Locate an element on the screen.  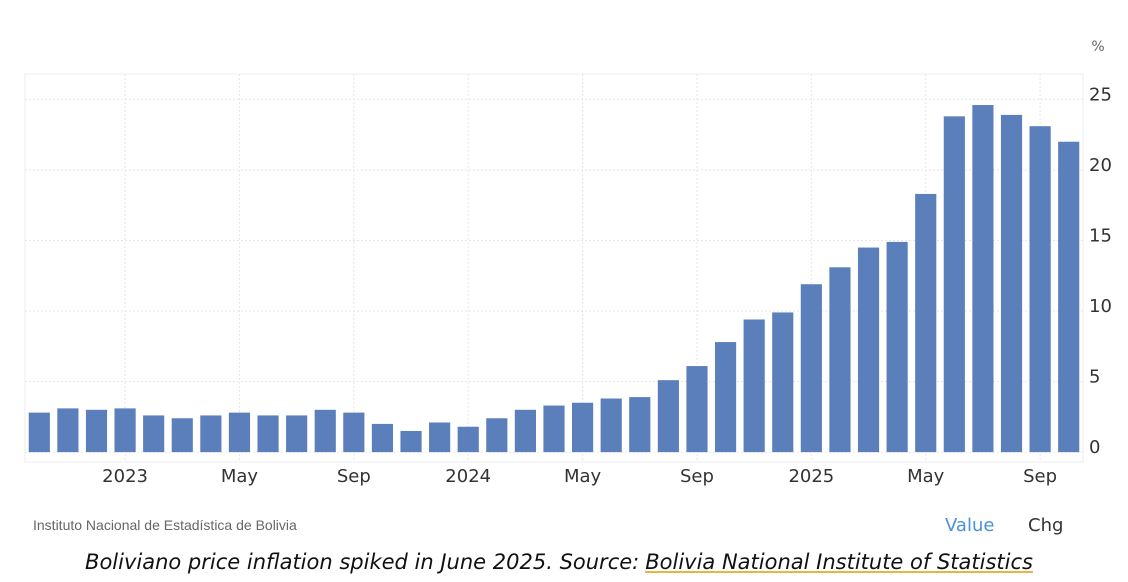
chg-button: Chg is located at coordinates (1046, 525).